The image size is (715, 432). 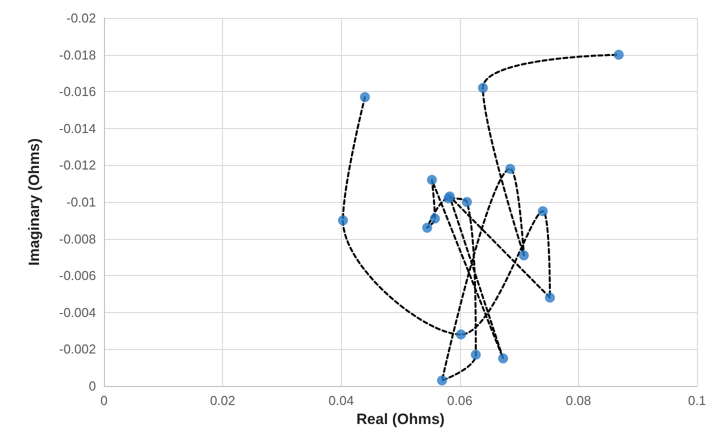 What do you see at coordinates (77, 276) in the screenshot?
I see `y-tick-label: -0.006` at bounding box center [77, 276].